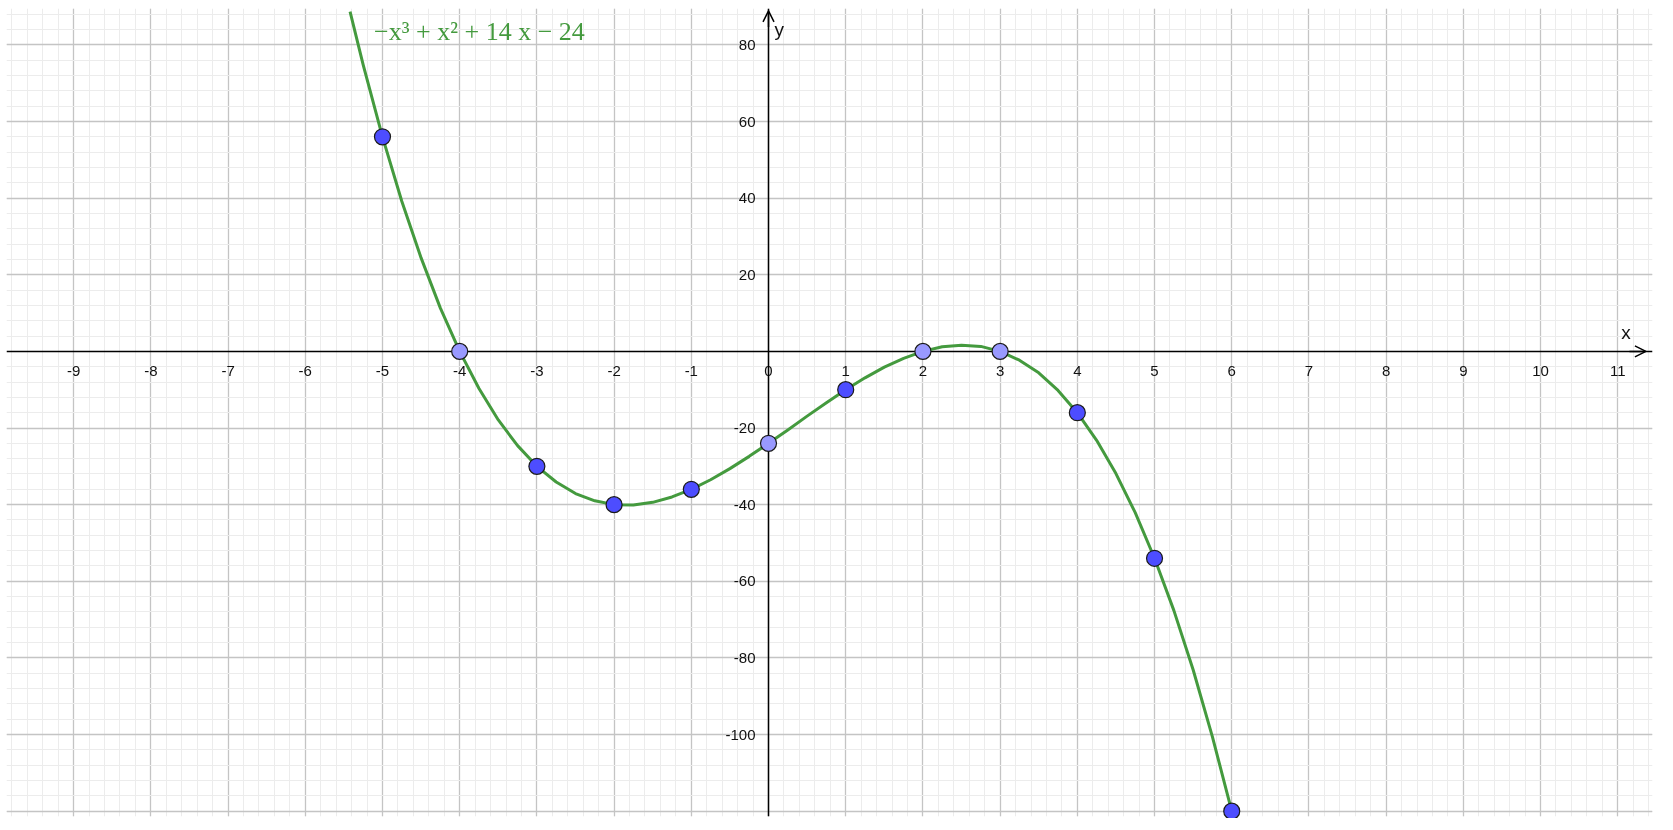 This screenshot has width=1673, height=830. I want to click on x-tick-label: -8, so click(151, 371).